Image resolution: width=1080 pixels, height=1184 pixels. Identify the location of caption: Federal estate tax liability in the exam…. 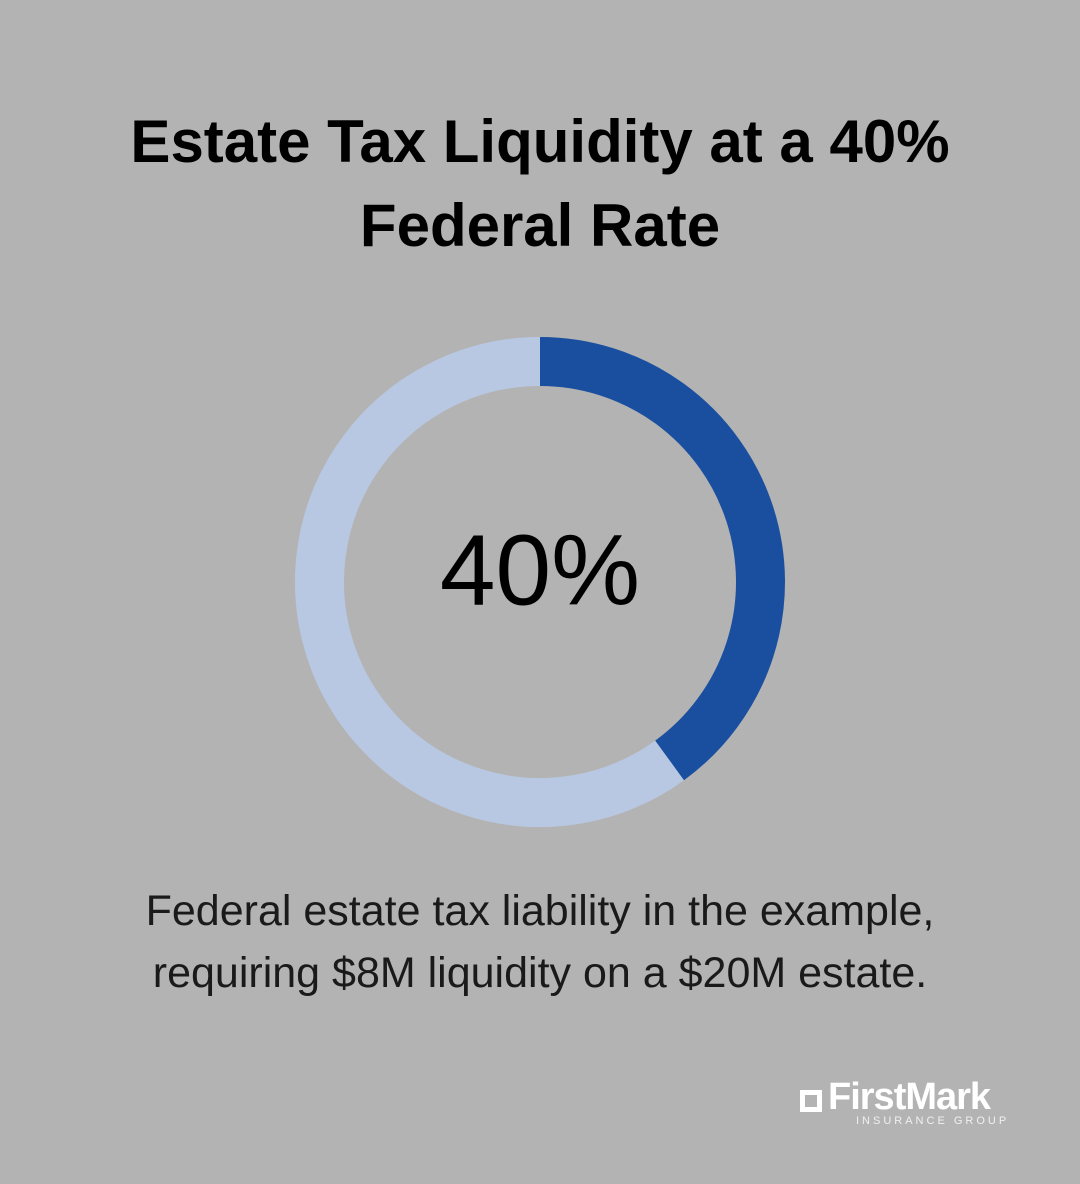
(540, 942).